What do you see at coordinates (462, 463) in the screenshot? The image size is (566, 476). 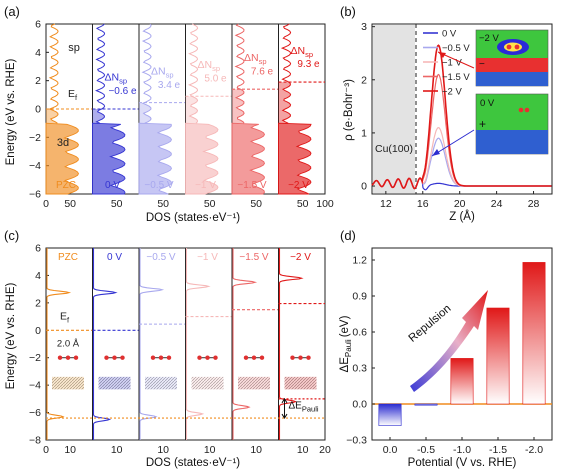 I see `xlabel-d: Potential (V vs. RHE)` at bounding box center [462, 463].